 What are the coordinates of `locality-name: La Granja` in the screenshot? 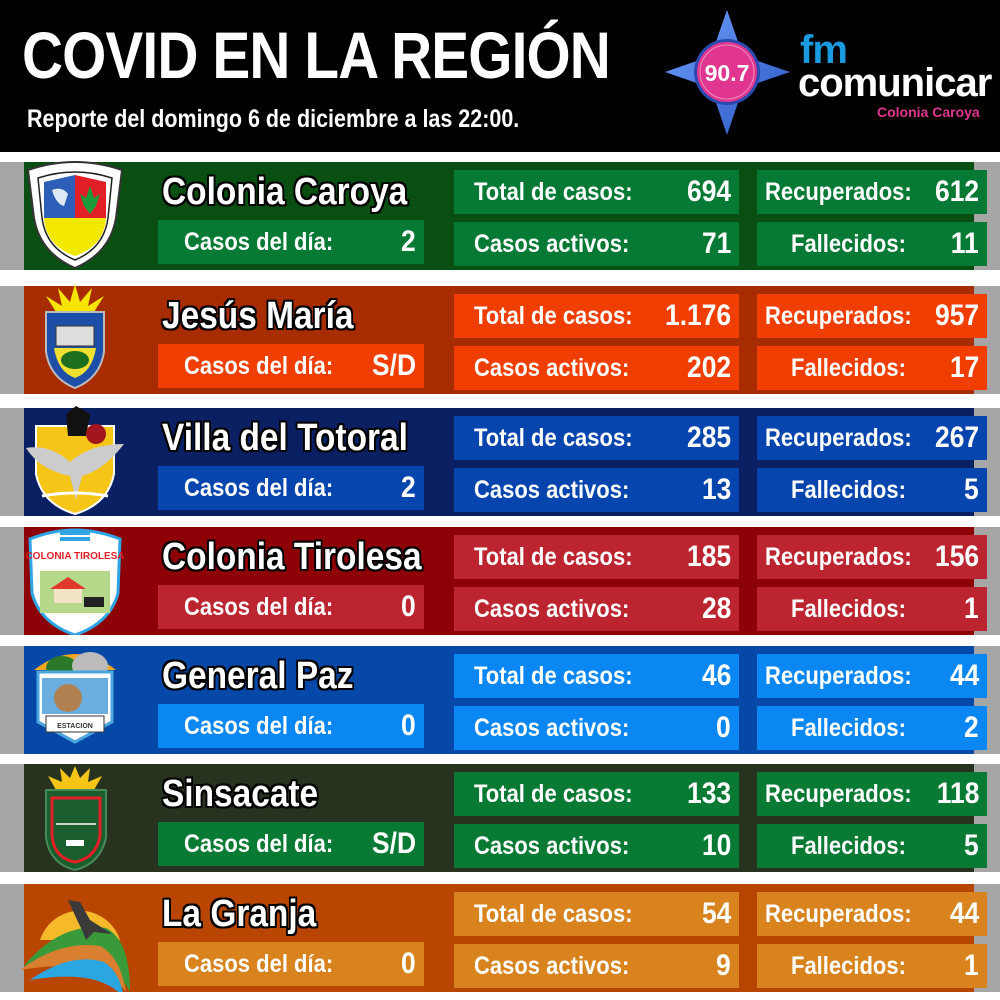 It's located at (239, 914).